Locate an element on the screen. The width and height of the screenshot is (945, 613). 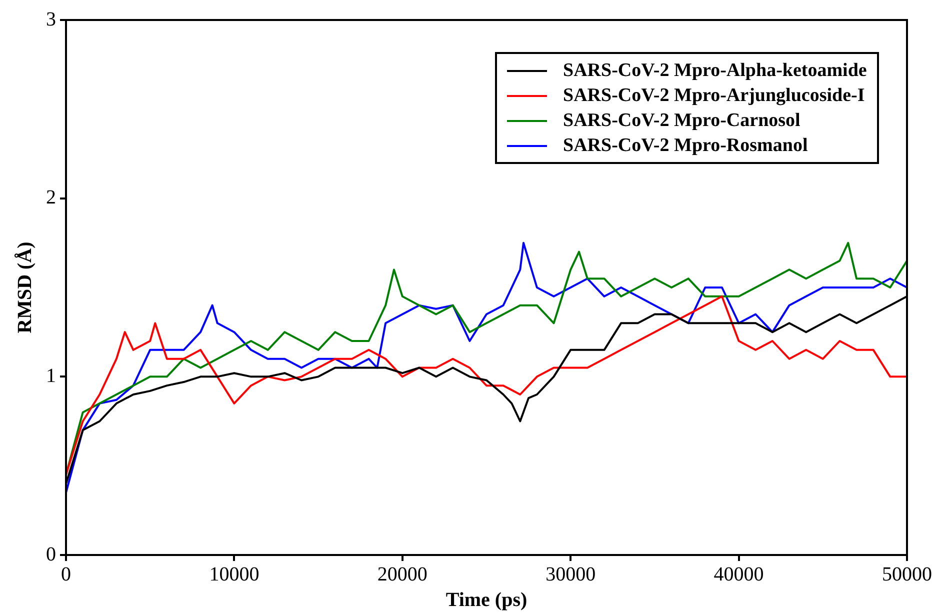
legend-label: SARS-CoV-2 Mpro-Rosmanol is located at coordinates (685, 146).